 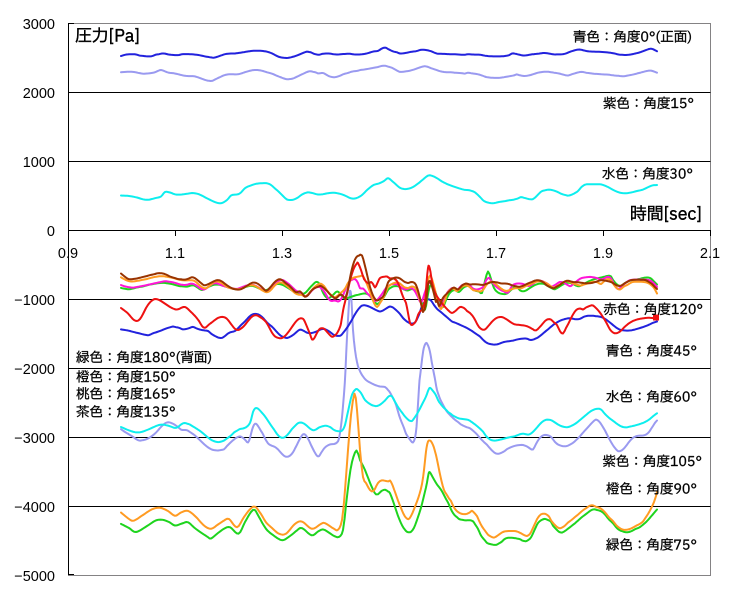 What do you see at coordinates (34, 439) in the screenshot?
I see `svg-text: −3000` at bounding box center [34, 439].